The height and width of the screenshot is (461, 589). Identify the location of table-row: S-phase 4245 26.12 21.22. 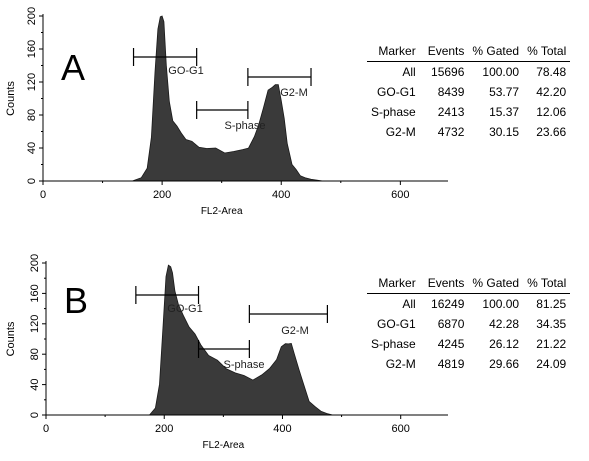
(468, 344).